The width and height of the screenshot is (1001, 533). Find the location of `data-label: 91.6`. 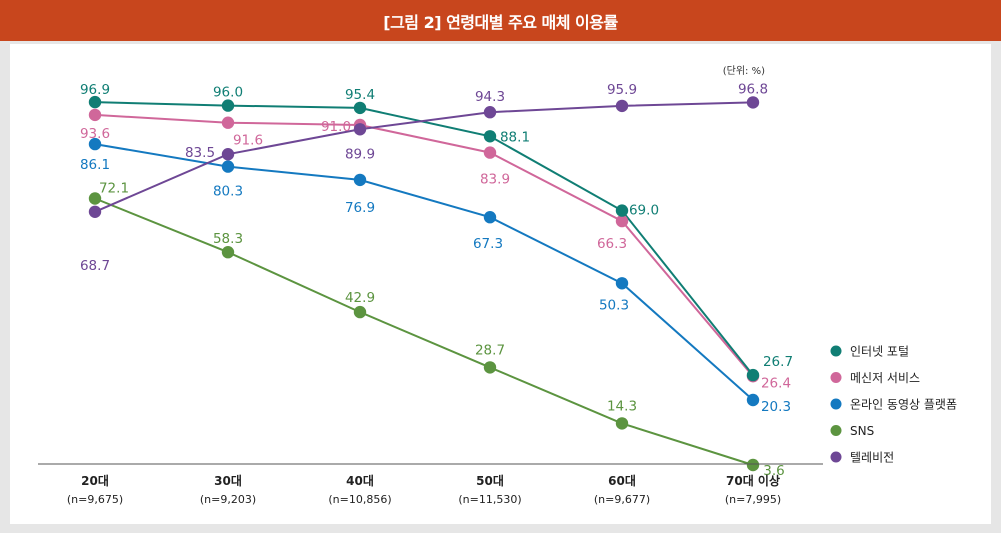

data-label: 91.6 is located at coordinates (248, 141).